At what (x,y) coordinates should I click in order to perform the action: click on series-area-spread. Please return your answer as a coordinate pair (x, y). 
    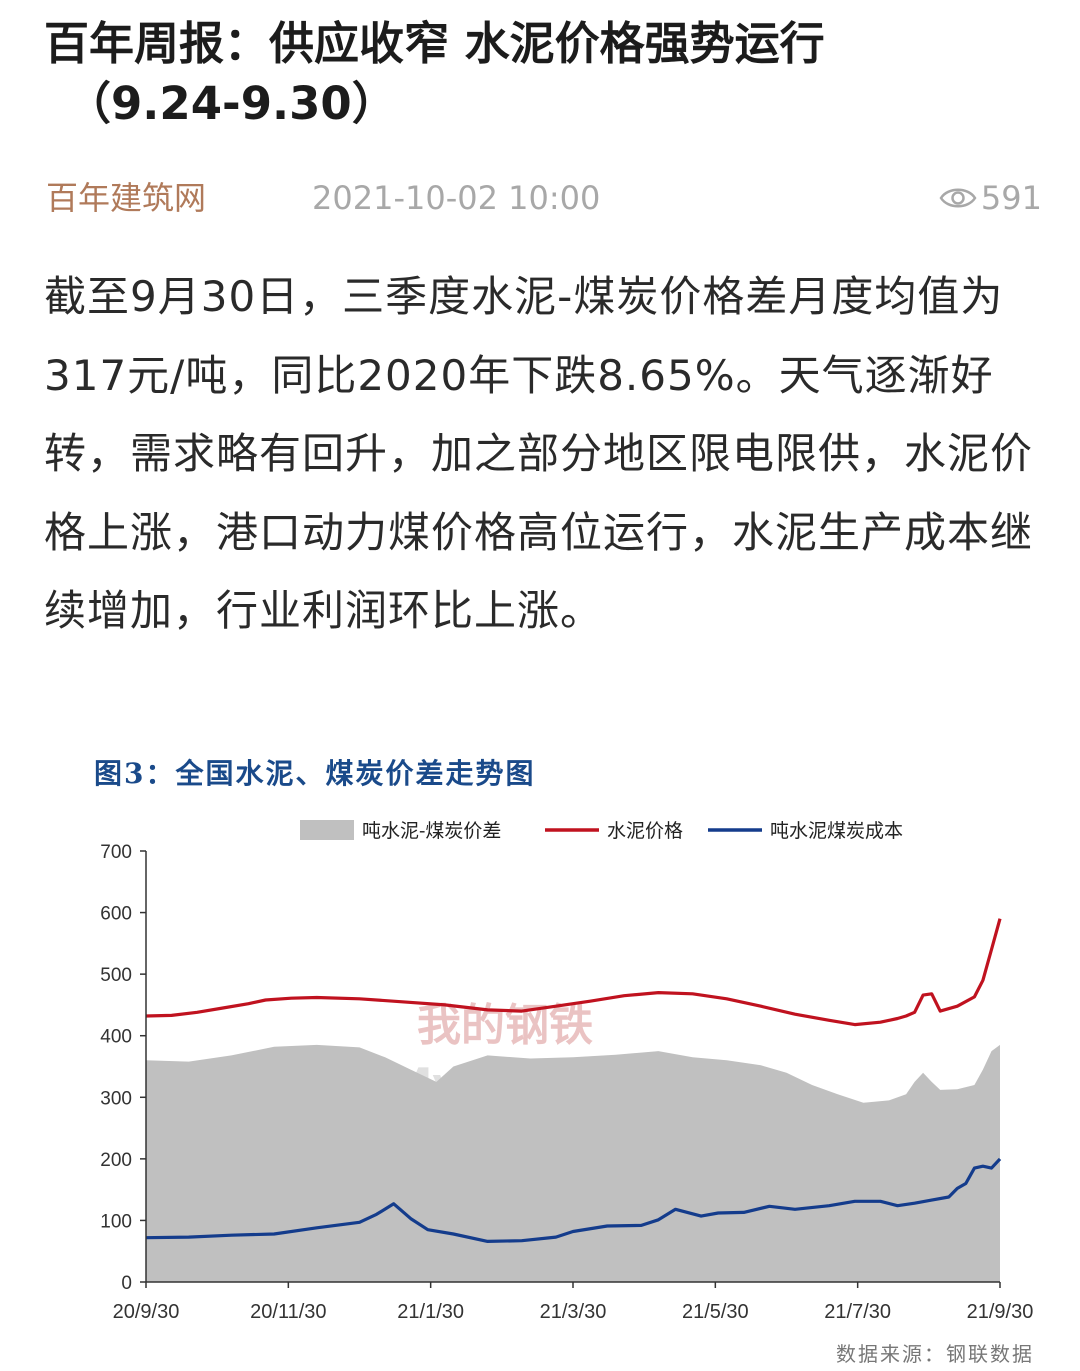
    Looking at the image, I should click on (573, 1163).